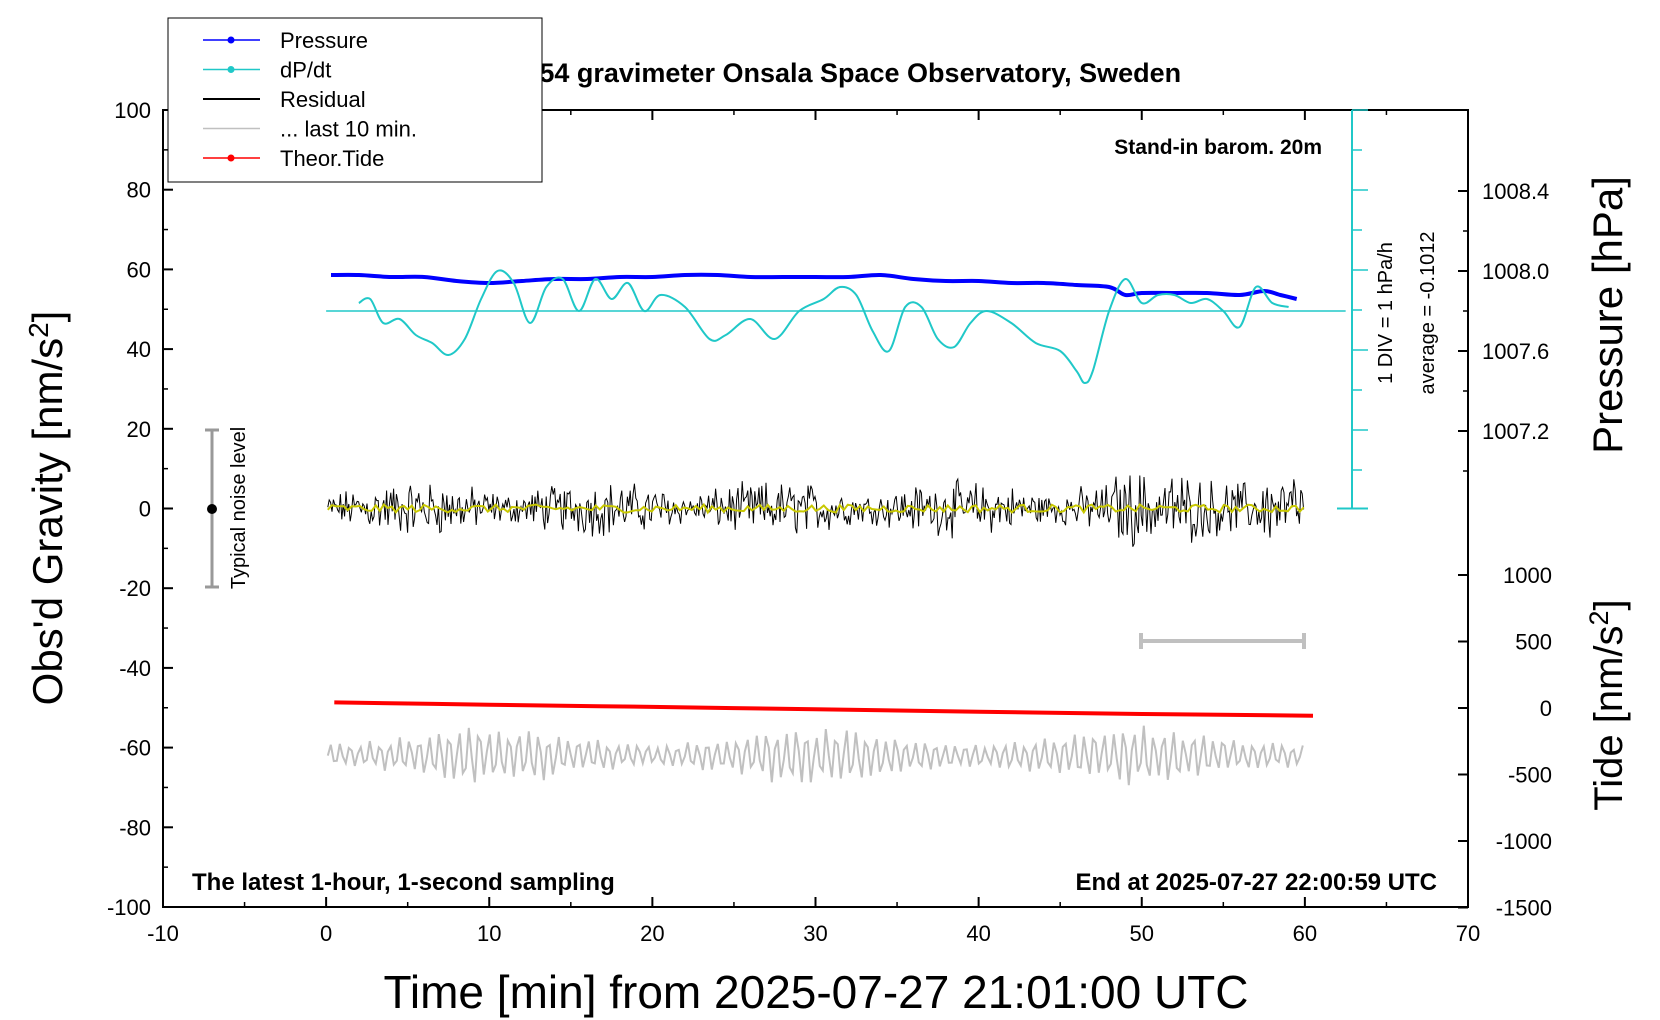 The height and width of the screenshot is (1020, 1660). Describe the element at coordinates (212, 509) in the screenshot. I see `noise-level-dot` at that location.